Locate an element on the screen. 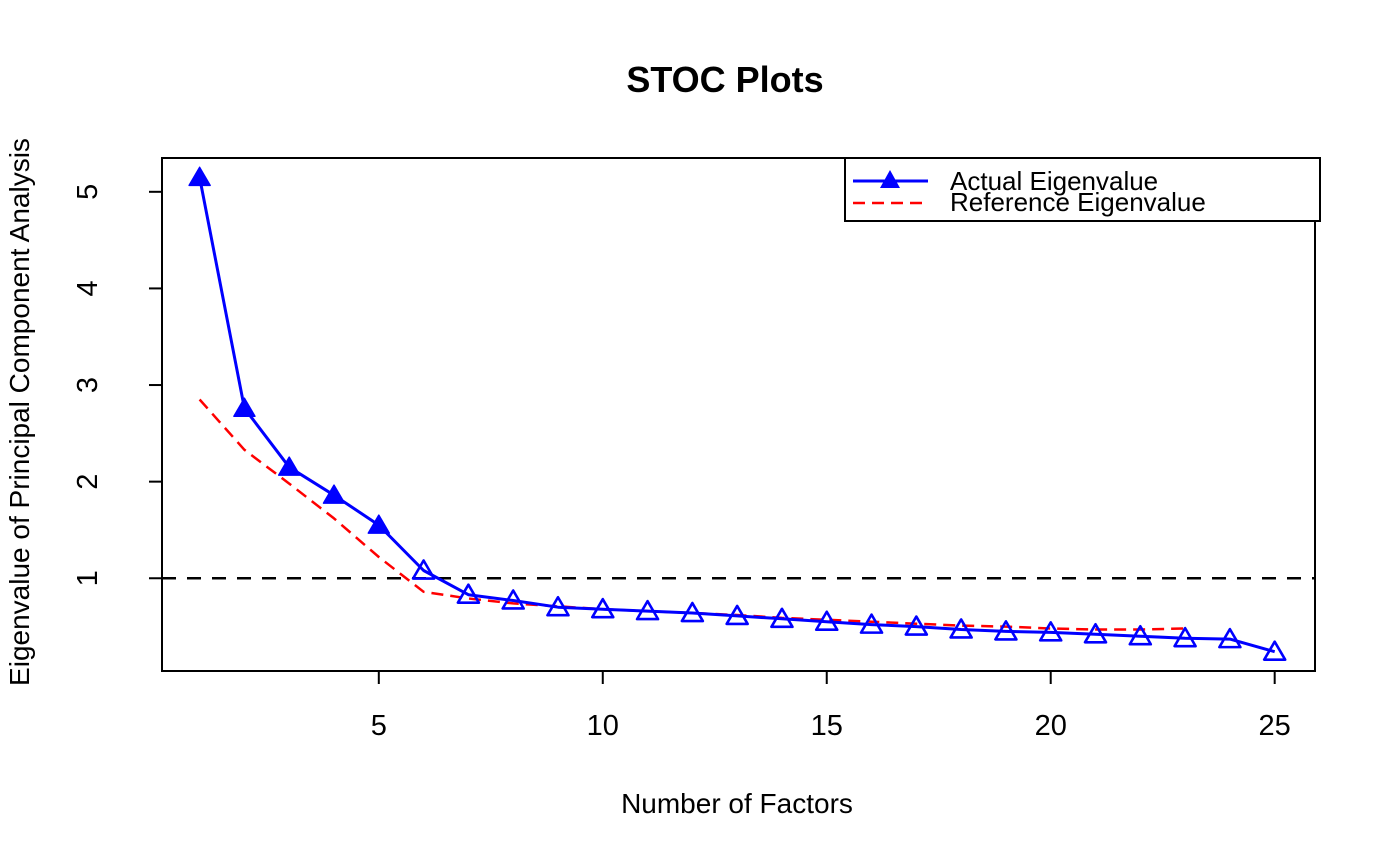 The image size is (1400, 866). chart-title: STOC Plots is located at coordinates (724, 79).